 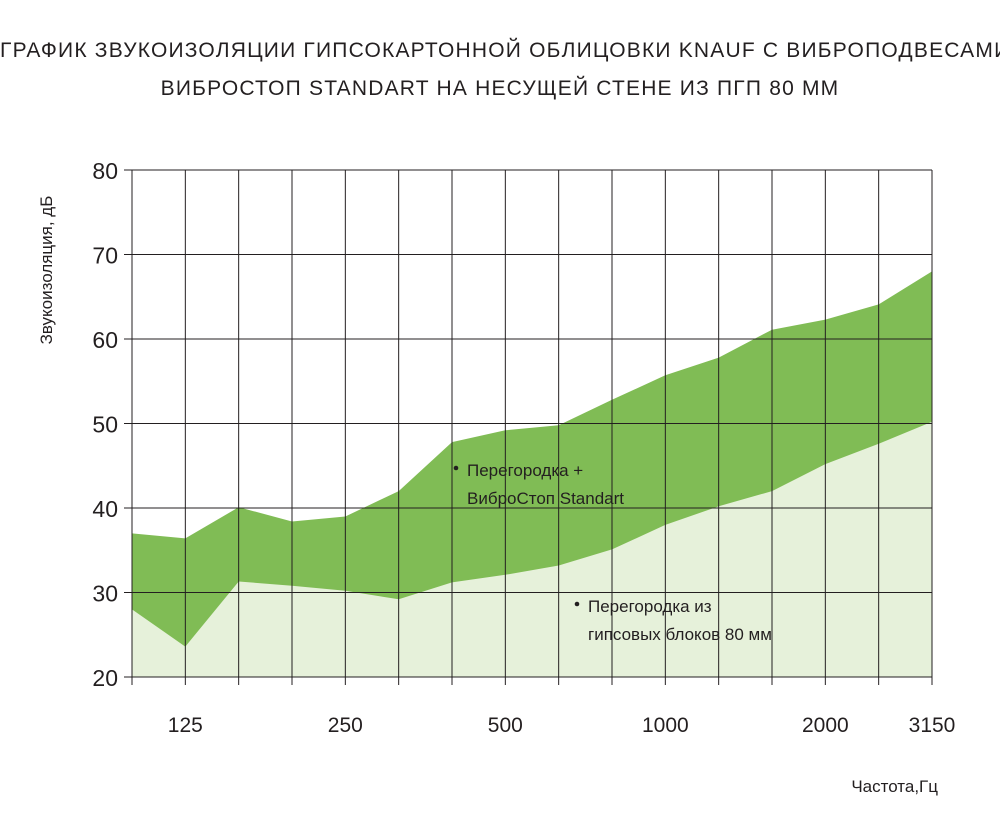 What do you see at coordinates (105, 425) in the screenshot?
I see `y-tick-label: 50` at bounding box center [105, 425].